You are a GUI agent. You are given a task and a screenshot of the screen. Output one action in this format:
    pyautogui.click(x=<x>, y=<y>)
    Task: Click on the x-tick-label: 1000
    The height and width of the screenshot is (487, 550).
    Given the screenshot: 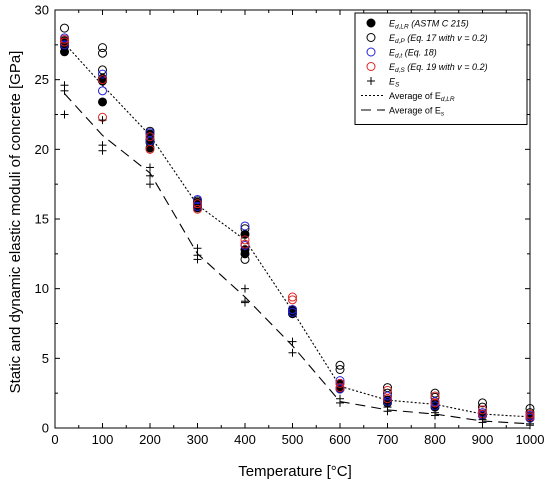 What is the action you would take?
    pyautogui.click(x=530, y=439)
    